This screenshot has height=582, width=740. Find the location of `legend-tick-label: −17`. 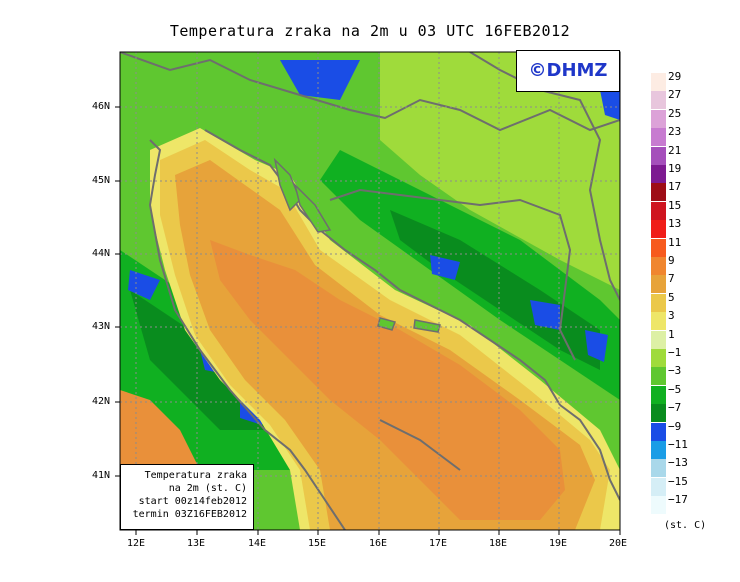

legend-tick-label: −17 is located at coordinates (678, 500).